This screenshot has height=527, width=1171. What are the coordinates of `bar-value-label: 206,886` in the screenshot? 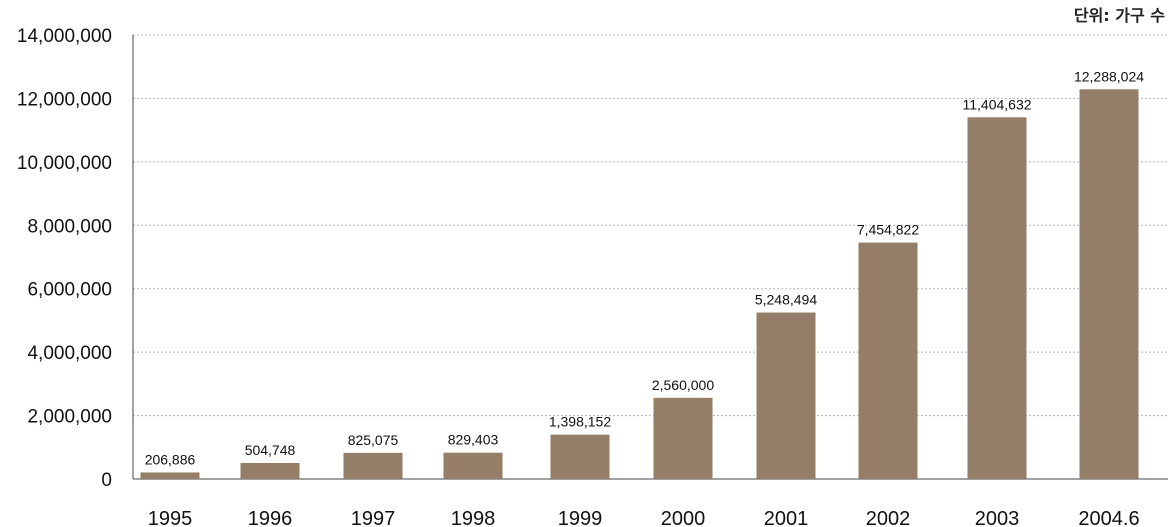 It's located at (170, 459).